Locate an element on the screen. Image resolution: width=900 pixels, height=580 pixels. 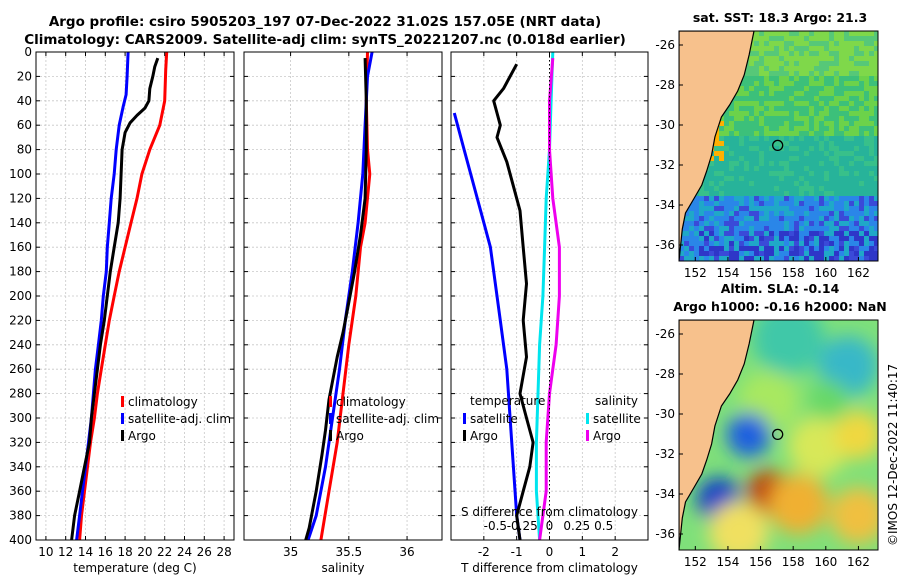
x-tick-label: 18 is located at coordinates (124, 552).